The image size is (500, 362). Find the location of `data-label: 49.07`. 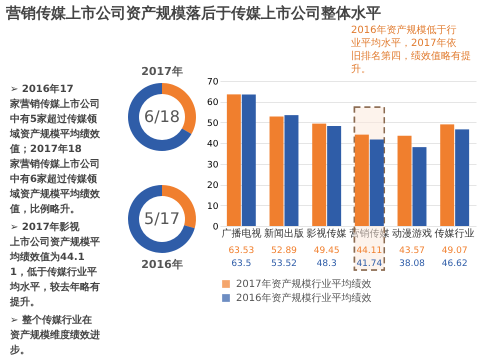

data-label: 49.07 is located at coordinates (455, 251).